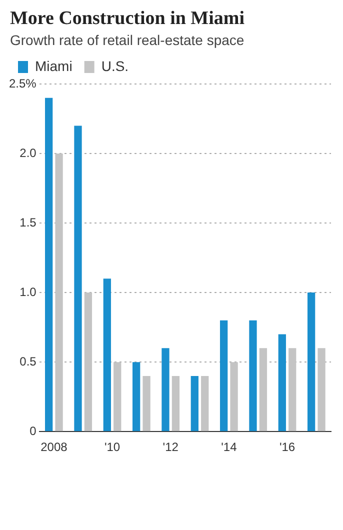 The height and width of the screenshot is (530, 343). I want to click on y-tick-label: 0.5, so click(28, 361).